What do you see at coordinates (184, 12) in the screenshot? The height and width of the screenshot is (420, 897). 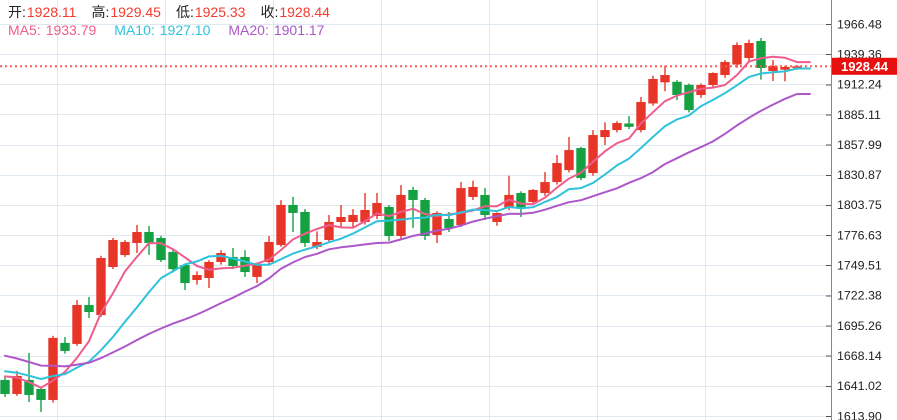 I see `low-label: 低:` at bounding box center [184, 12].